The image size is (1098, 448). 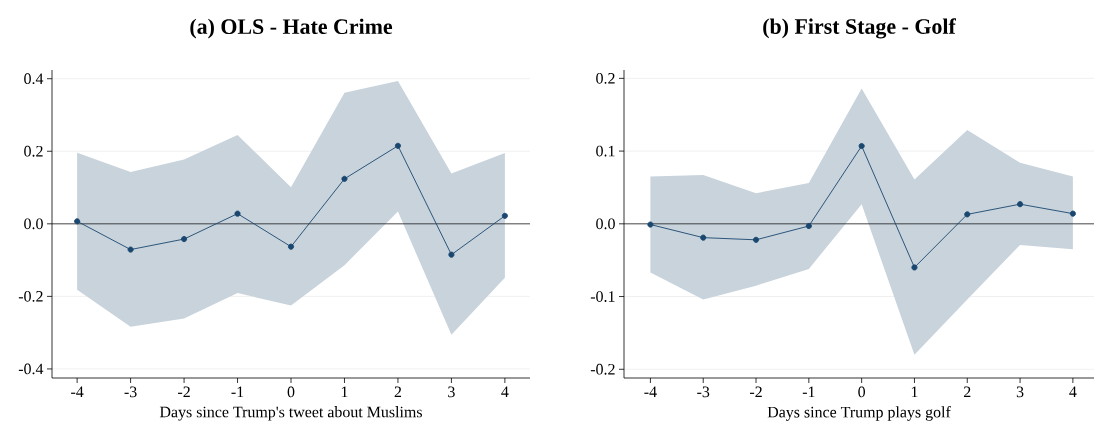 I want to click on chart-title: (b) First Stage - Golf, so click(x=860, y=28).